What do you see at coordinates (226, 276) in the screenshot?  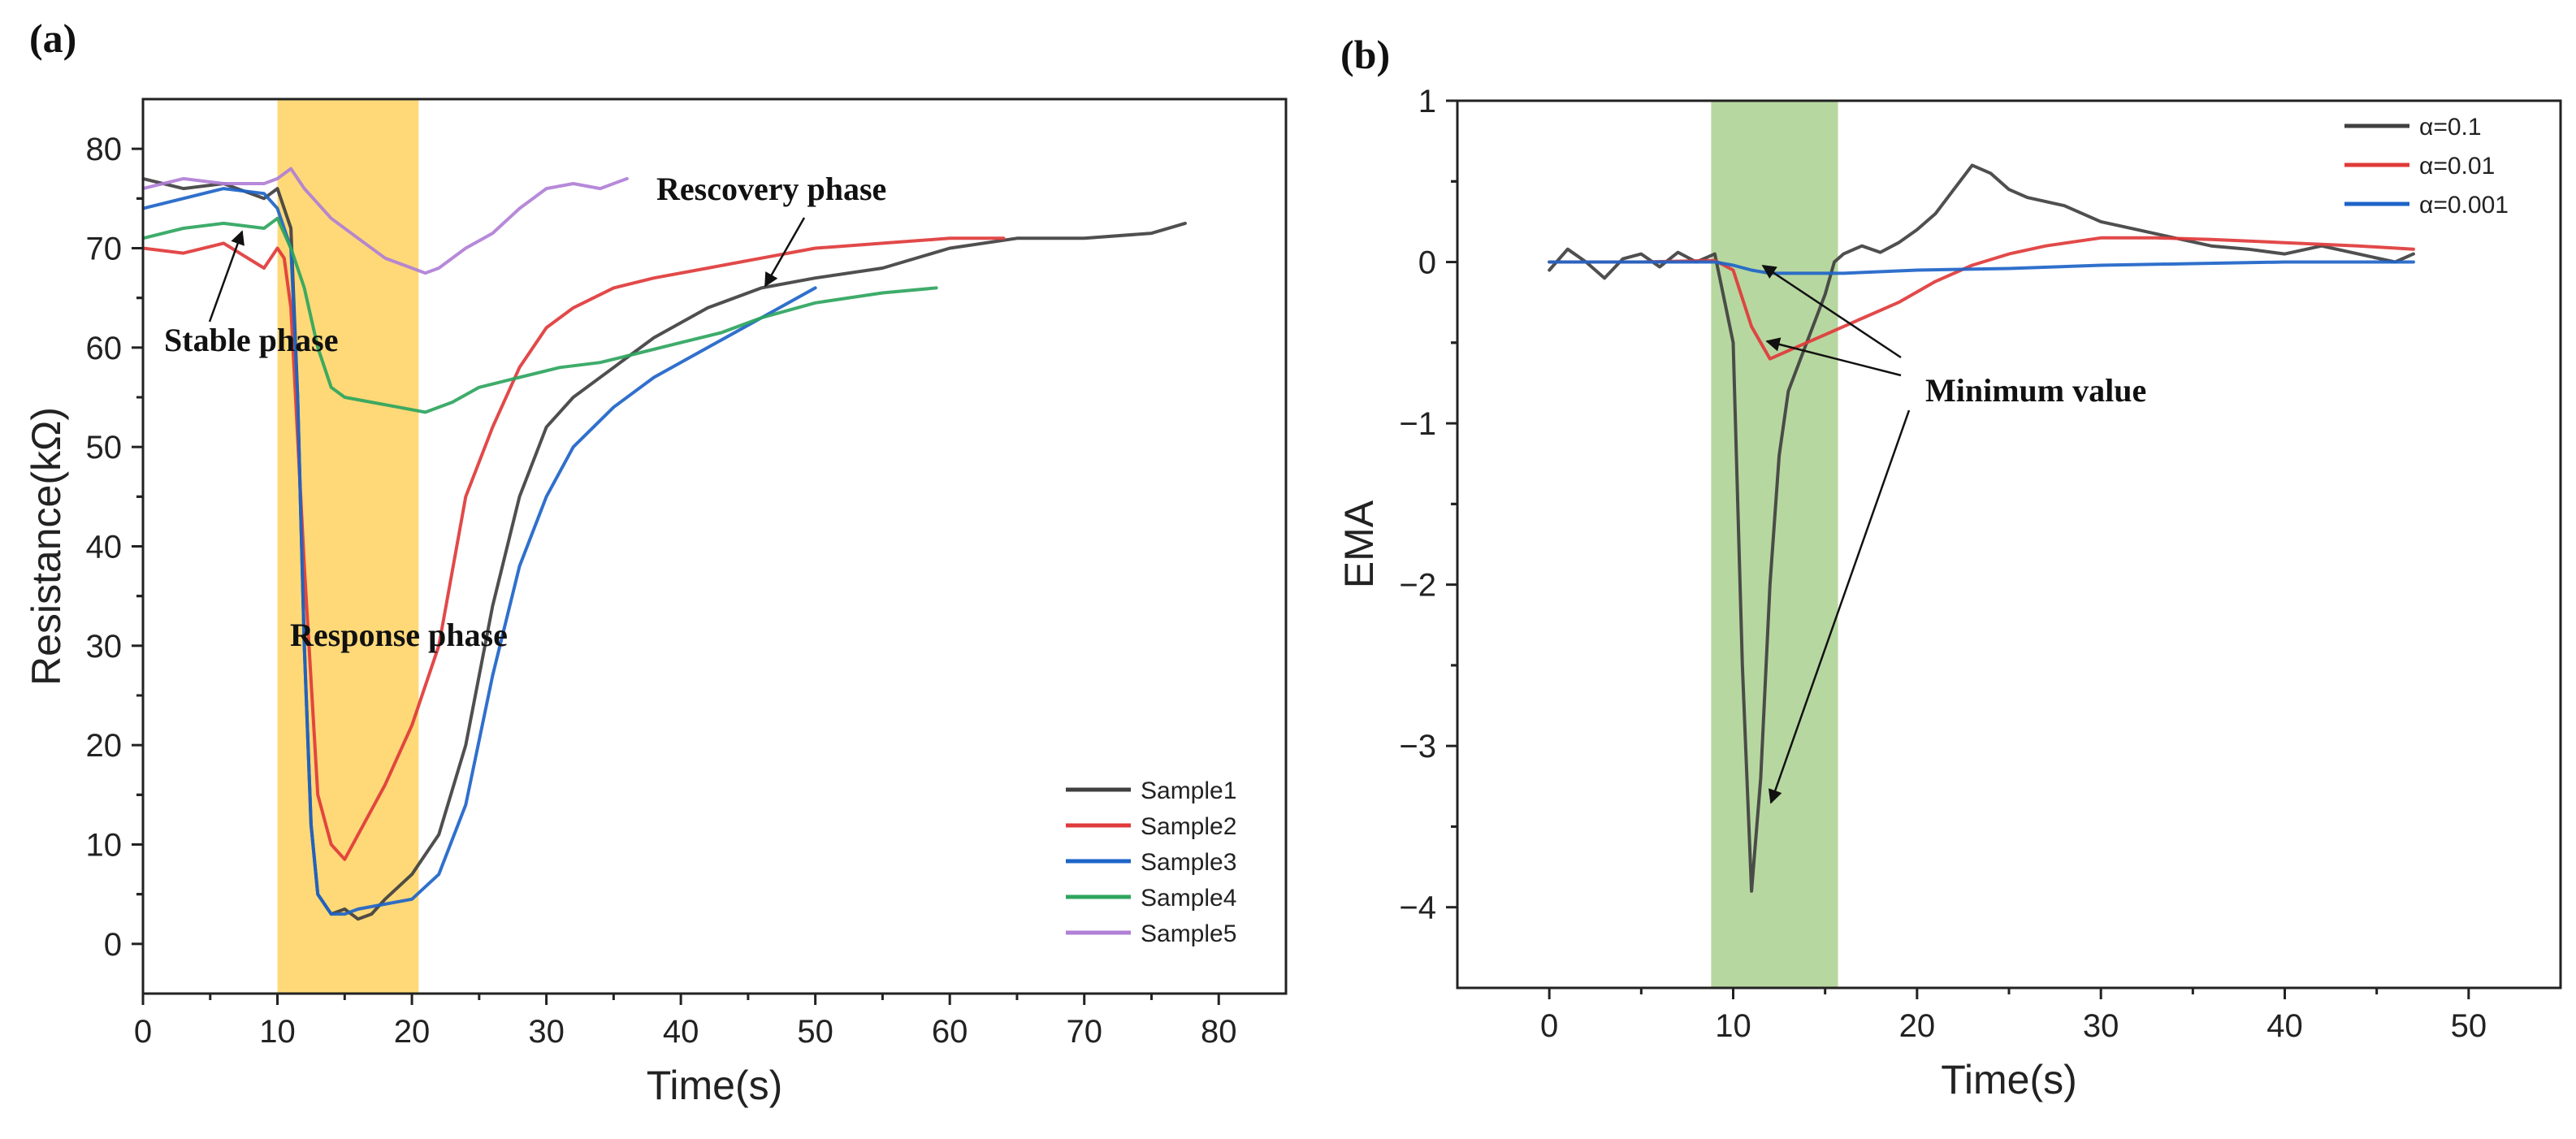 I see `arrow-stable-phase` at bounding box center [226, 276].